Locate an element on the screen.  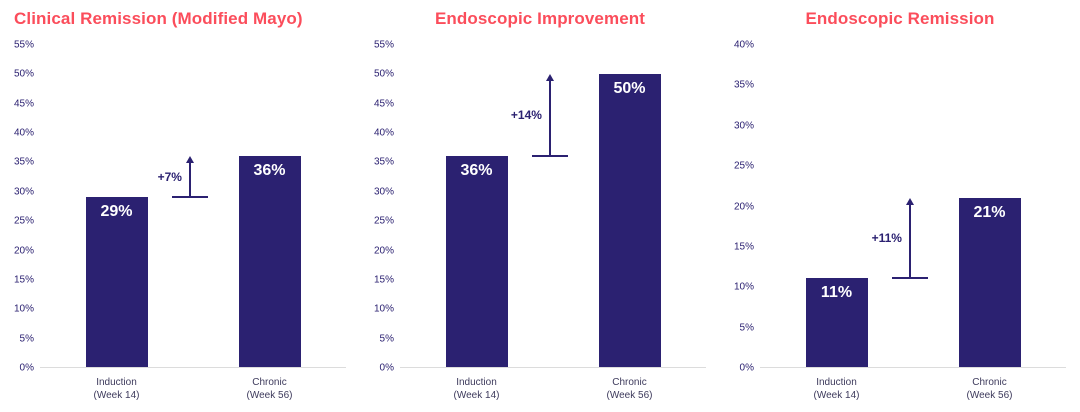
chart-title: Endoscopic Remission is located at coordinates (900, 18).